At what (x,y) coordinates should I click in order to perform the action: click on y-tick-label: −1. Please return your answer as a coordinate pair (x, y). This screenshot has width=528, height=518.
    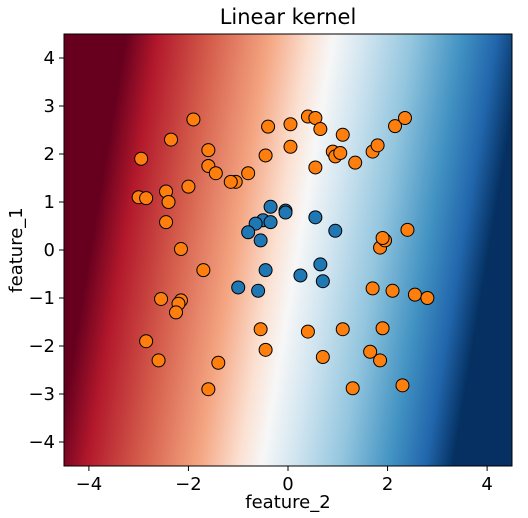
    Looking at the image, I should click on (41, 298).